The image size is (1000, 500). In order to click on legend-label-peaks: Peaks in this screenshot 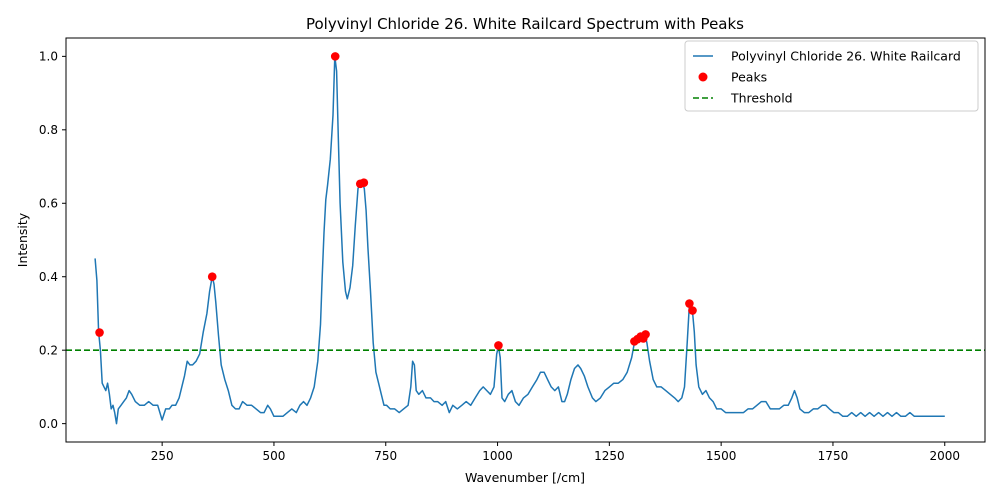, I will do `click(749, 77)`.